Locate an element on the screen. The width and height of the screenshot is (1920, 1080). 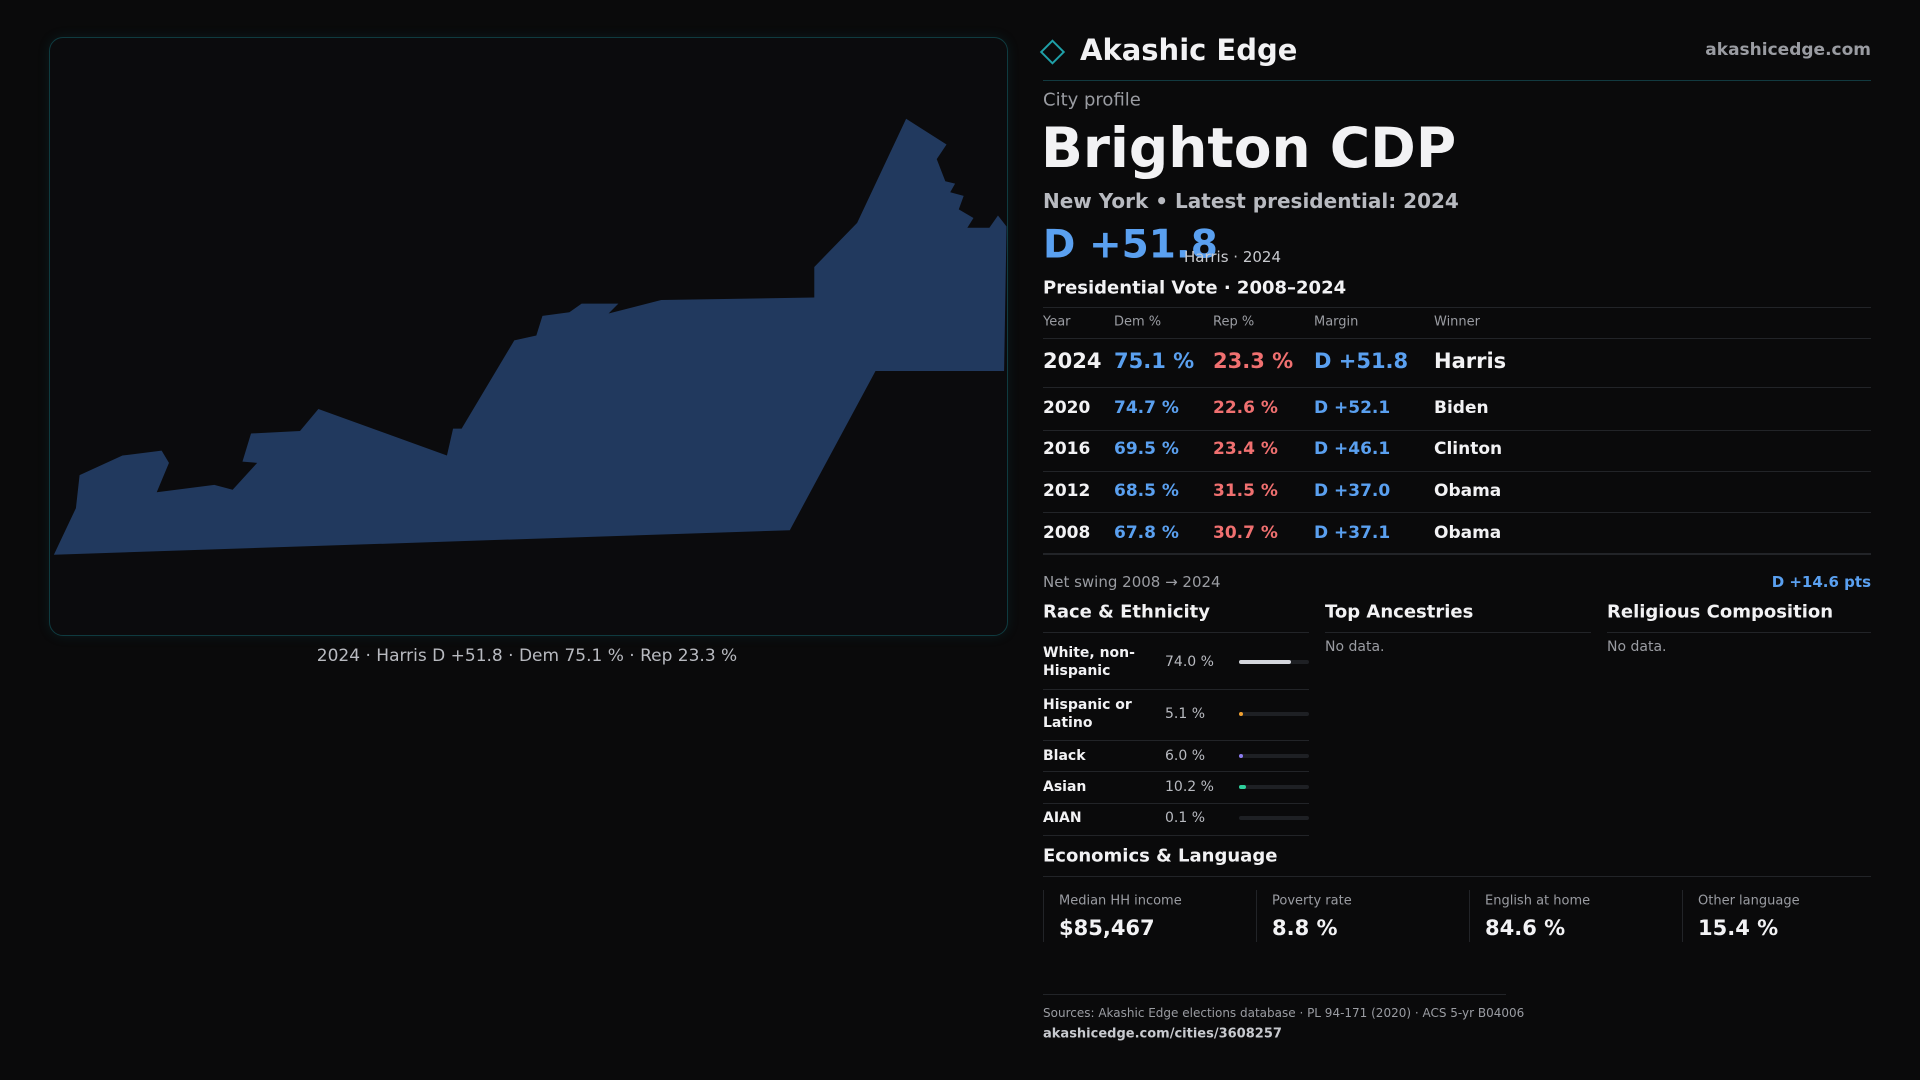
stat-label: English at home is located at coordinates (1538, 901).